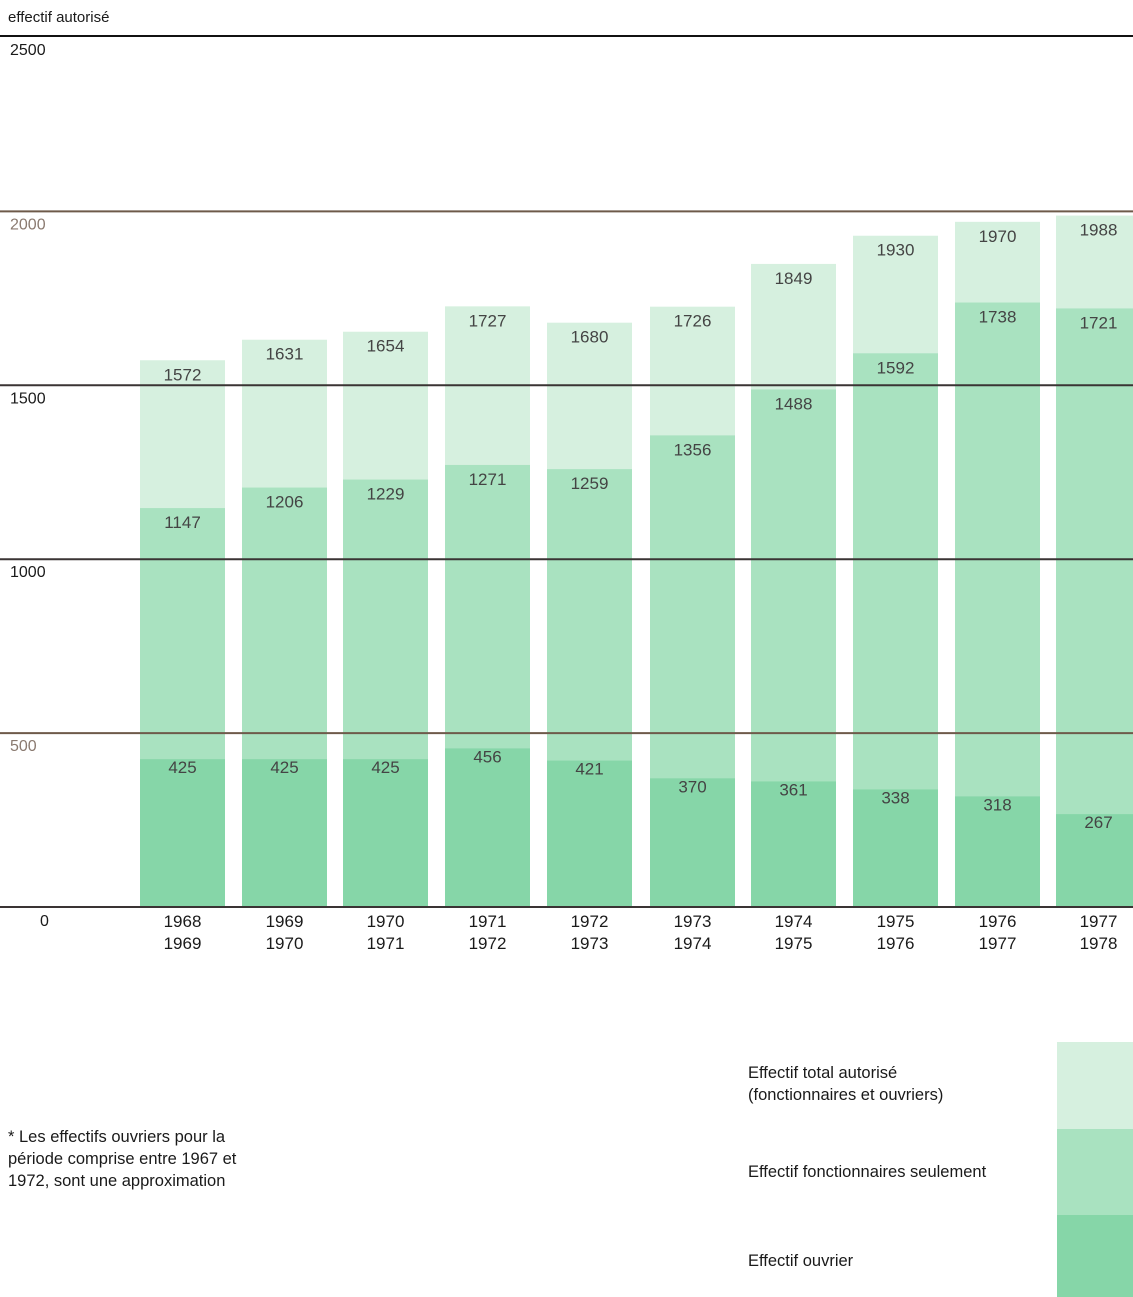 This screenshot has width=1133, height=1297. What do you see at coordinates (895, 797) in the screenshot?
I see `data-label-ouvrier: 338` at bounding box center [895, 797].